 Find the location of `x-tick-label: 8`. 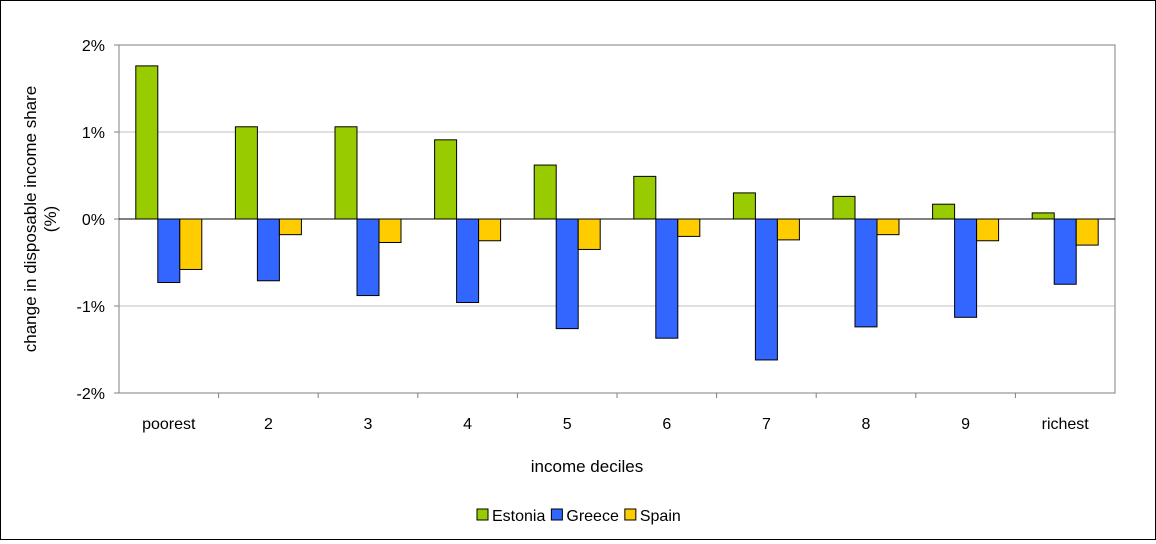

x-tick-label: 8 is located at coordinates (866, 424).